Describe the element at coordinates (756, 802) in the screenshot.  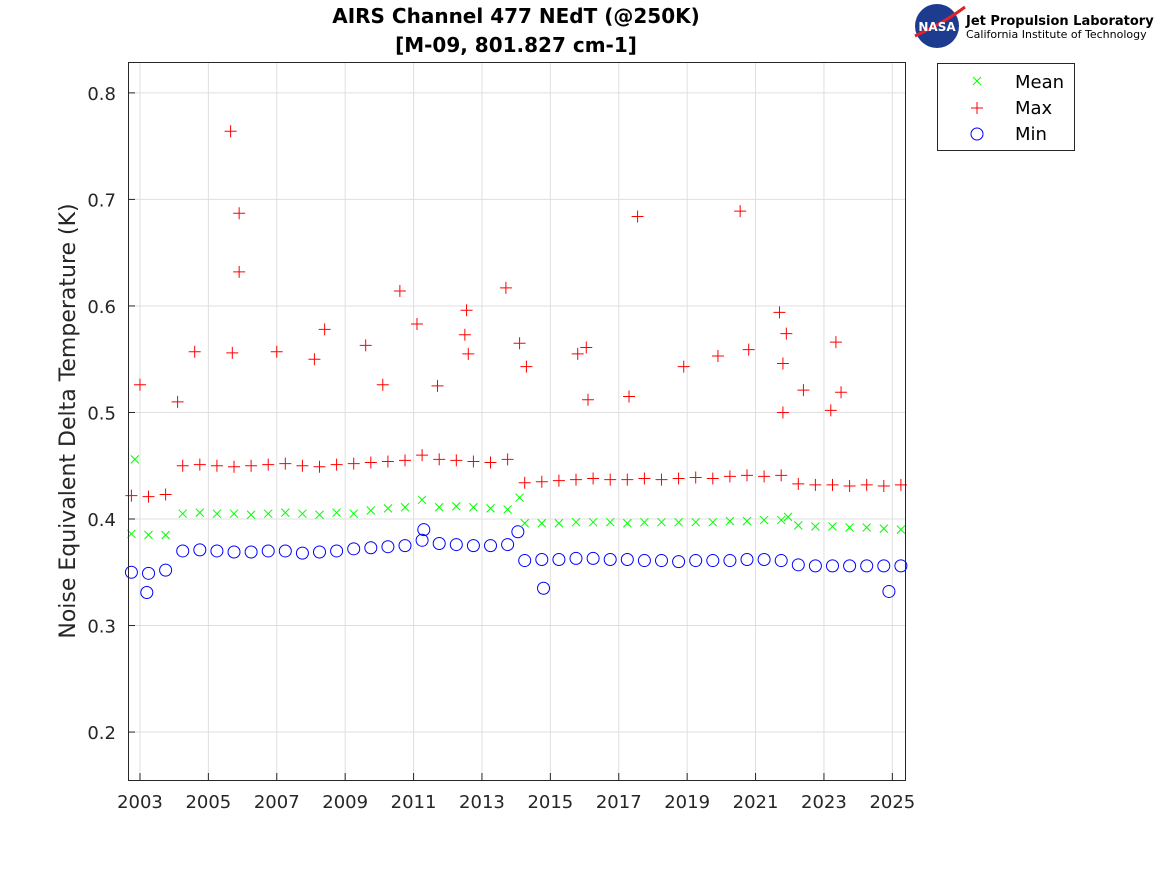
I see `x-tick-label: 2021` at that location.